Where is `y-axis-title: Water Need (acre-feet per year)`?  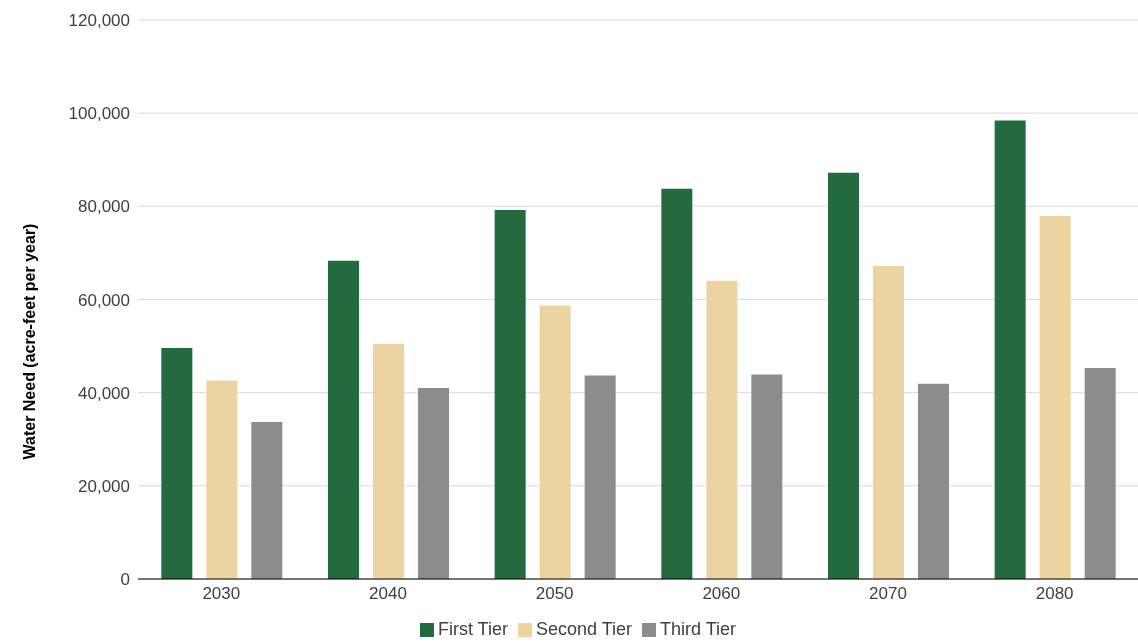
y-axis-title: Water Need (acre-feet per year) is located at coordinates (29, 341).